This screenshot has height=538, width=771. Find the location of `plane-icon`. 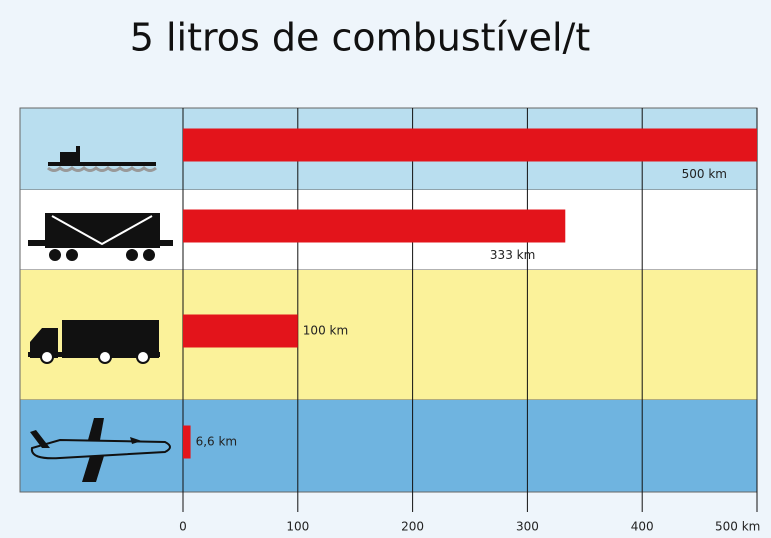

plane-icon is located at coordinates (100, 450).